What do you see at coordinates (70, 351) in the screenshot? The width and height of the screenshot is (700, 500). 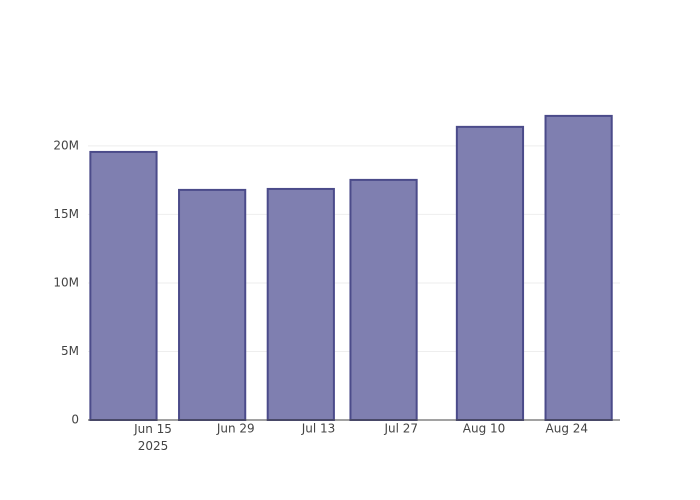 I see `y-tick-label: 5M` at bounding box center [70, 351].